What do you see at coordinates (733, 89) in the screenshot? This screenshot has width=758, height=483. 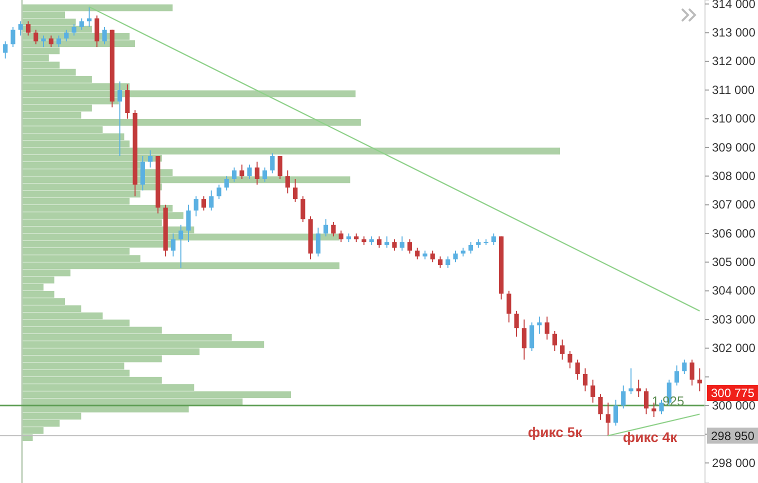 I see `y-tick-label: 311 000` at bounding box center [733, 89].